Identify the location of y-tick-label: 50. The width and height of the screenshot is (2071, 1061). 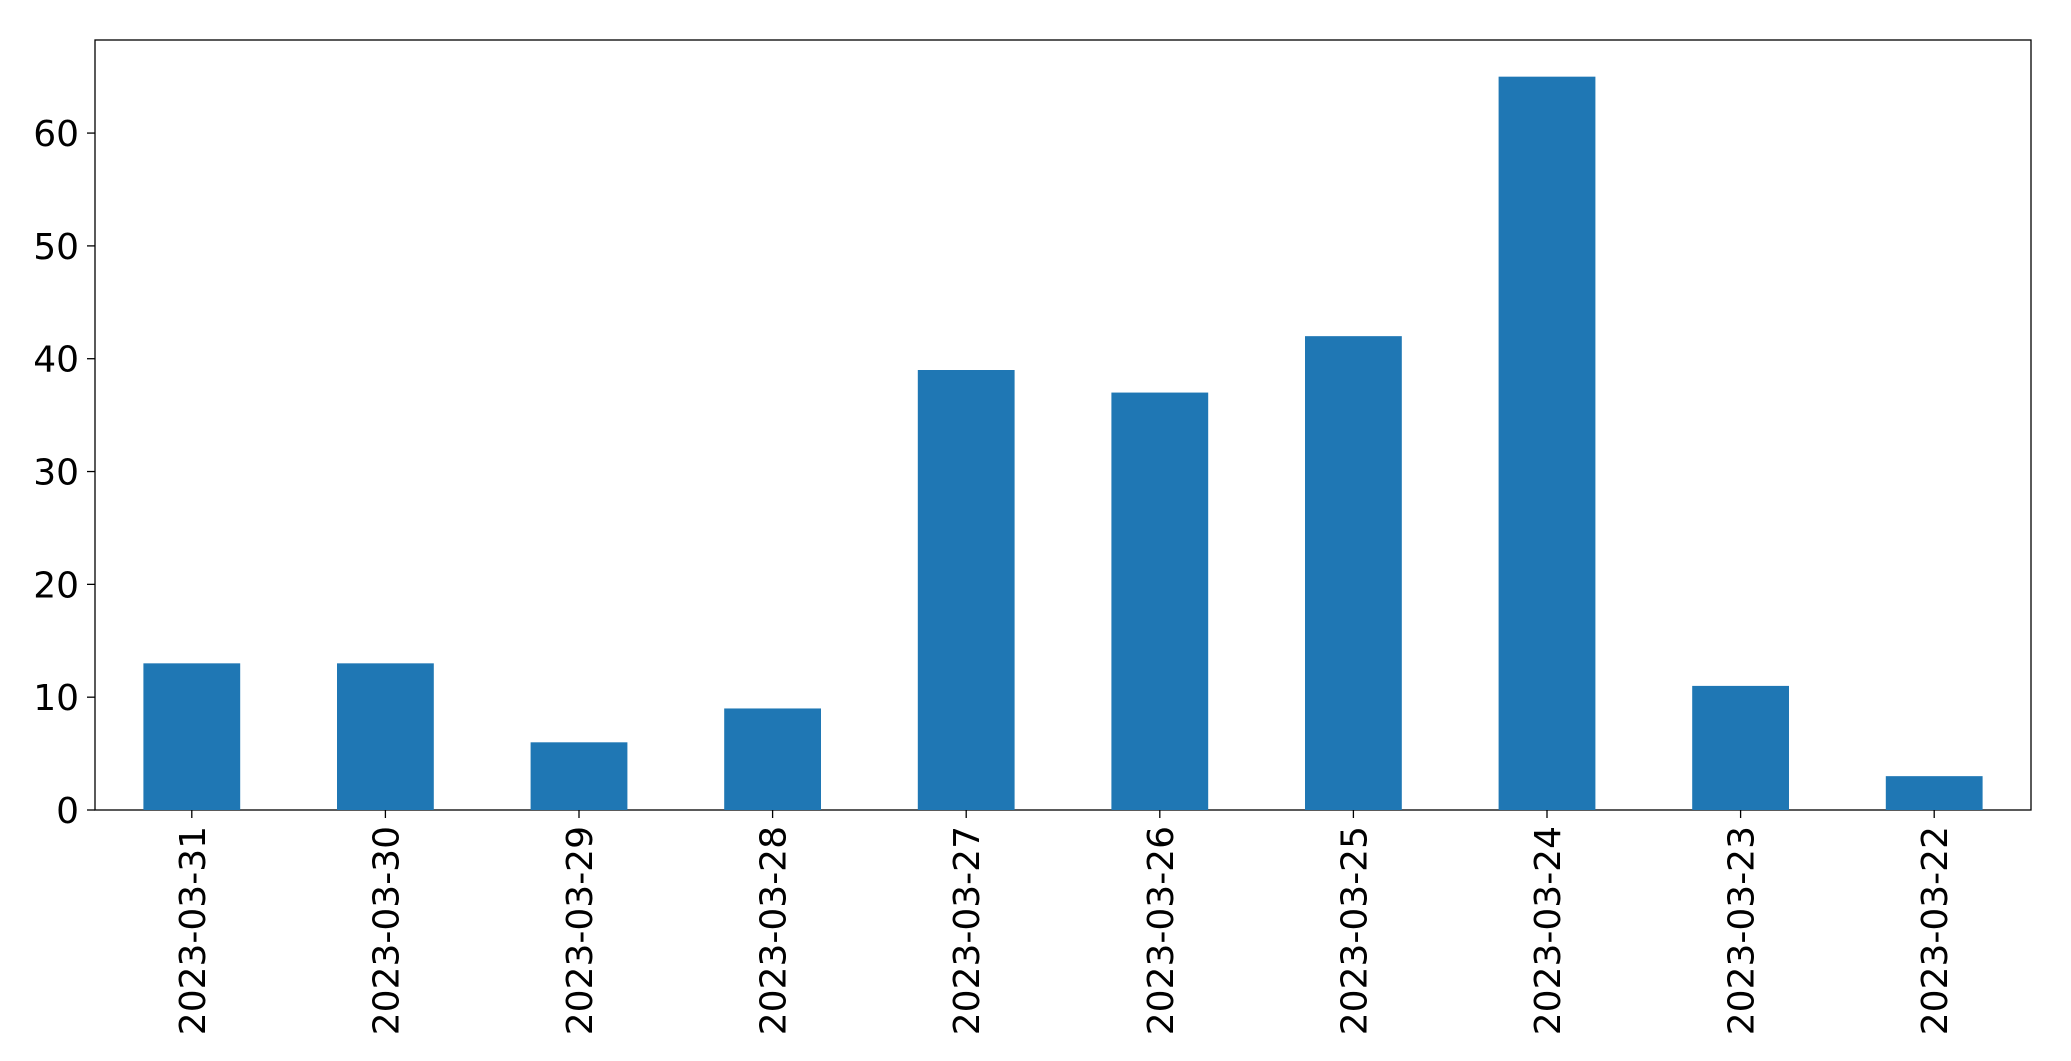
(56, 247).